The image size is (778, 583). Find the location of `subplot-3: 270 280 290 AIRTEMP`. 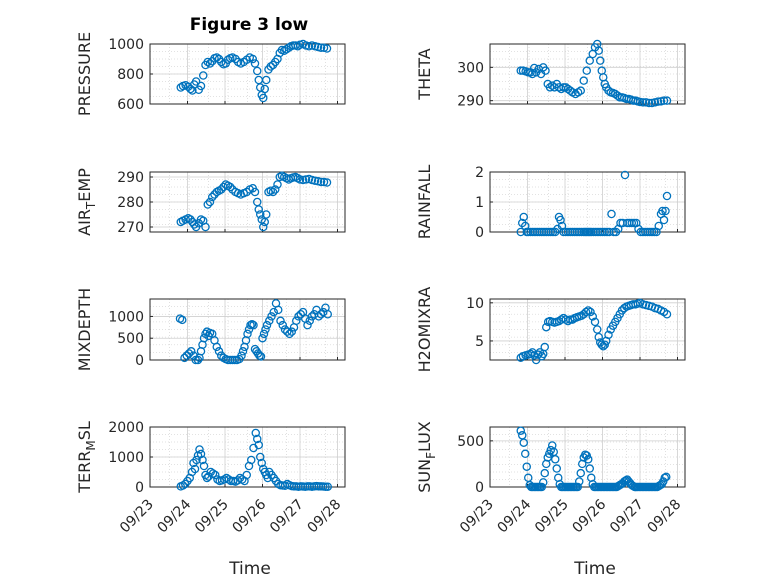

subplot-3: 270 280 290 AIRTEMP is located at coordinates (210, 202).